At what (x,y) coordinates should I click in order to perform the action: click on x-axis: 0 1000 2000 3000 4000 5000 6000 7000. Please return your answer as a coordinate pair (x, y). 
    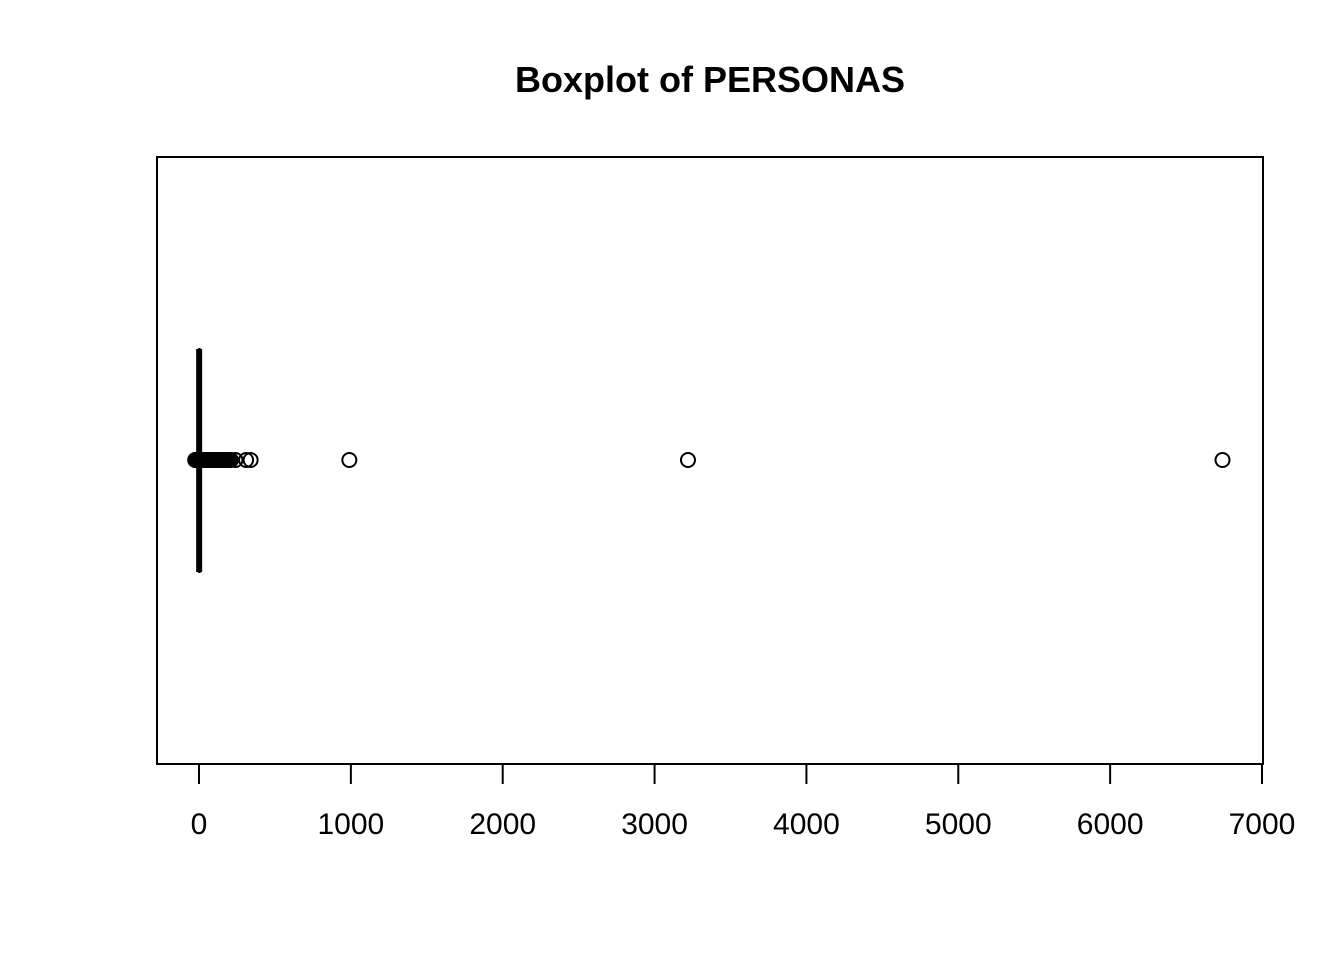
    Looking at the image, I should click on (743, 802).